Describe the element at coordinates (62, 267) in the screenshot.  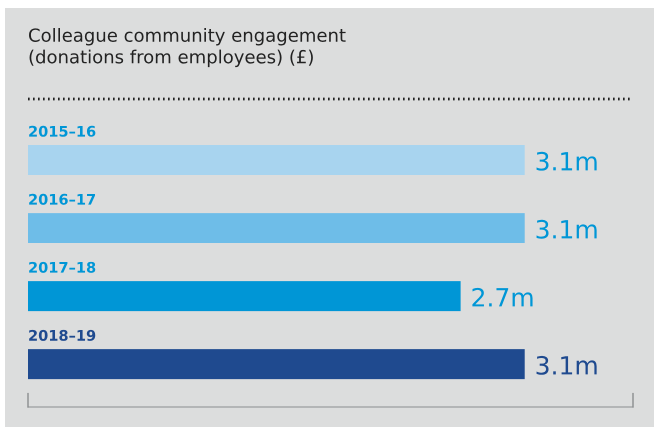
I see `y-tick-label: 2017–18` at that location.